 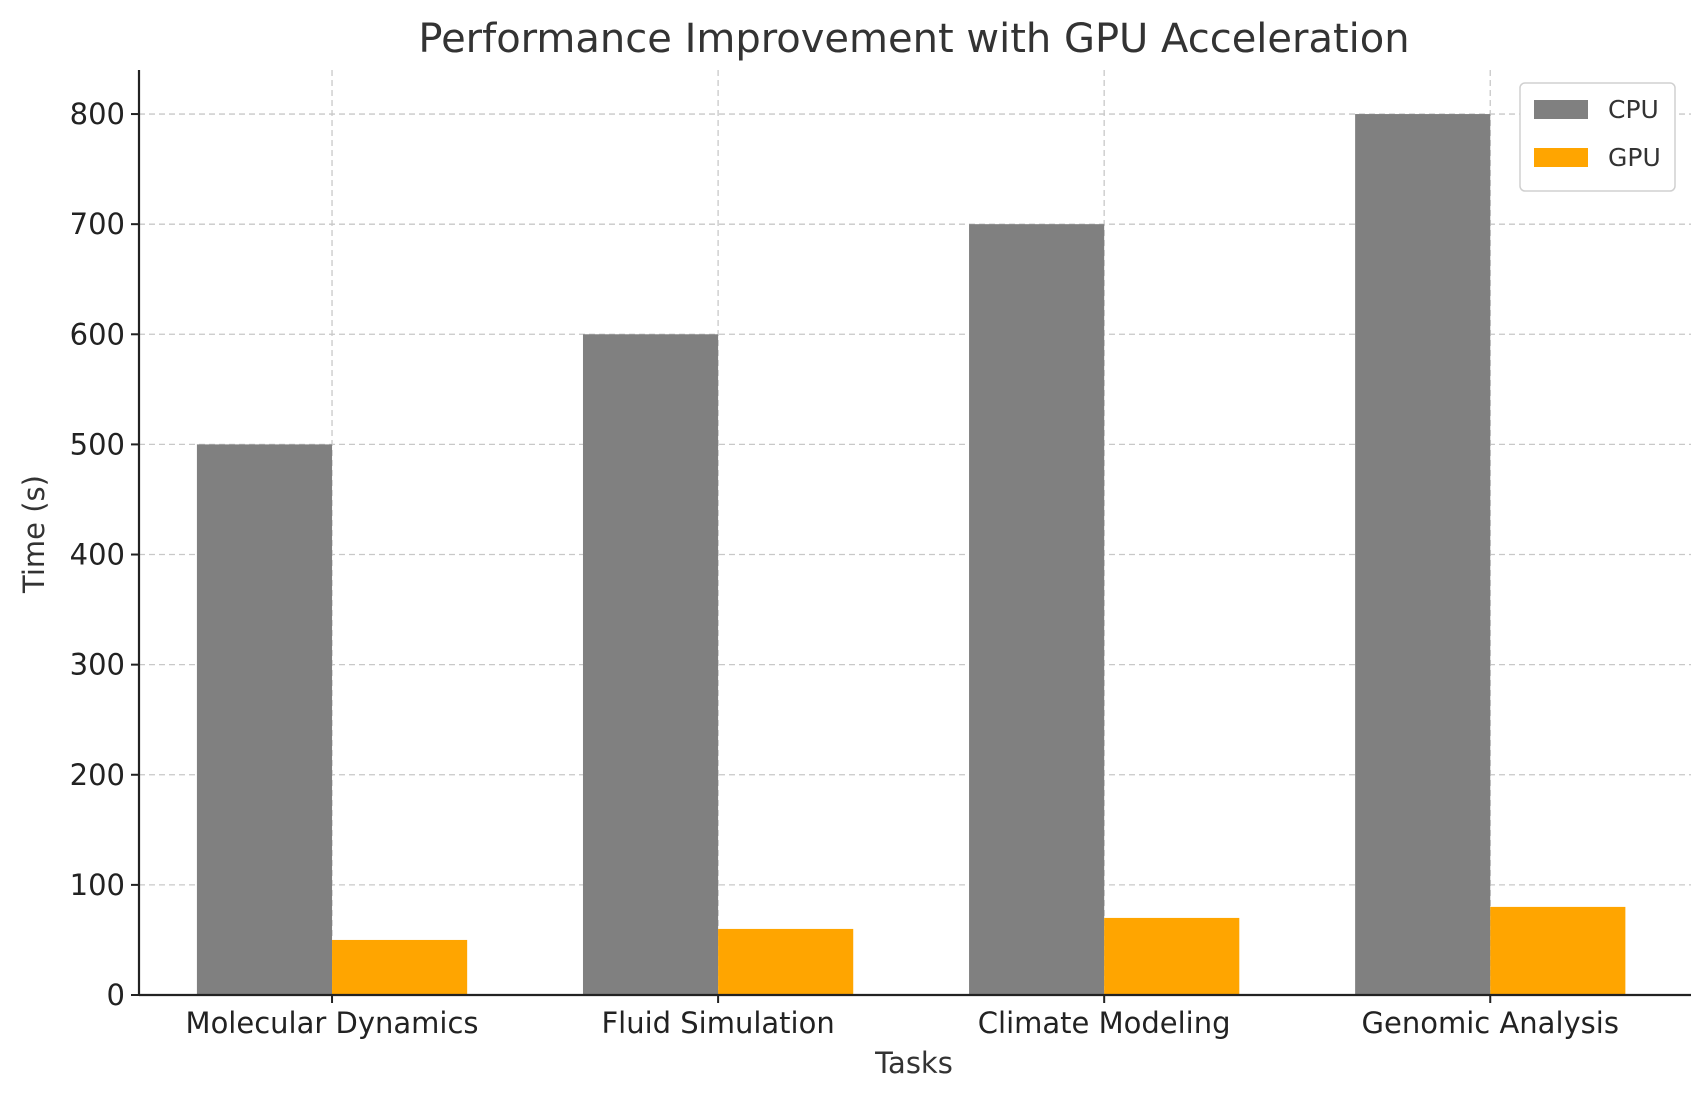 I want to click on y-tick-label: 0, so click(x=116, y=995).